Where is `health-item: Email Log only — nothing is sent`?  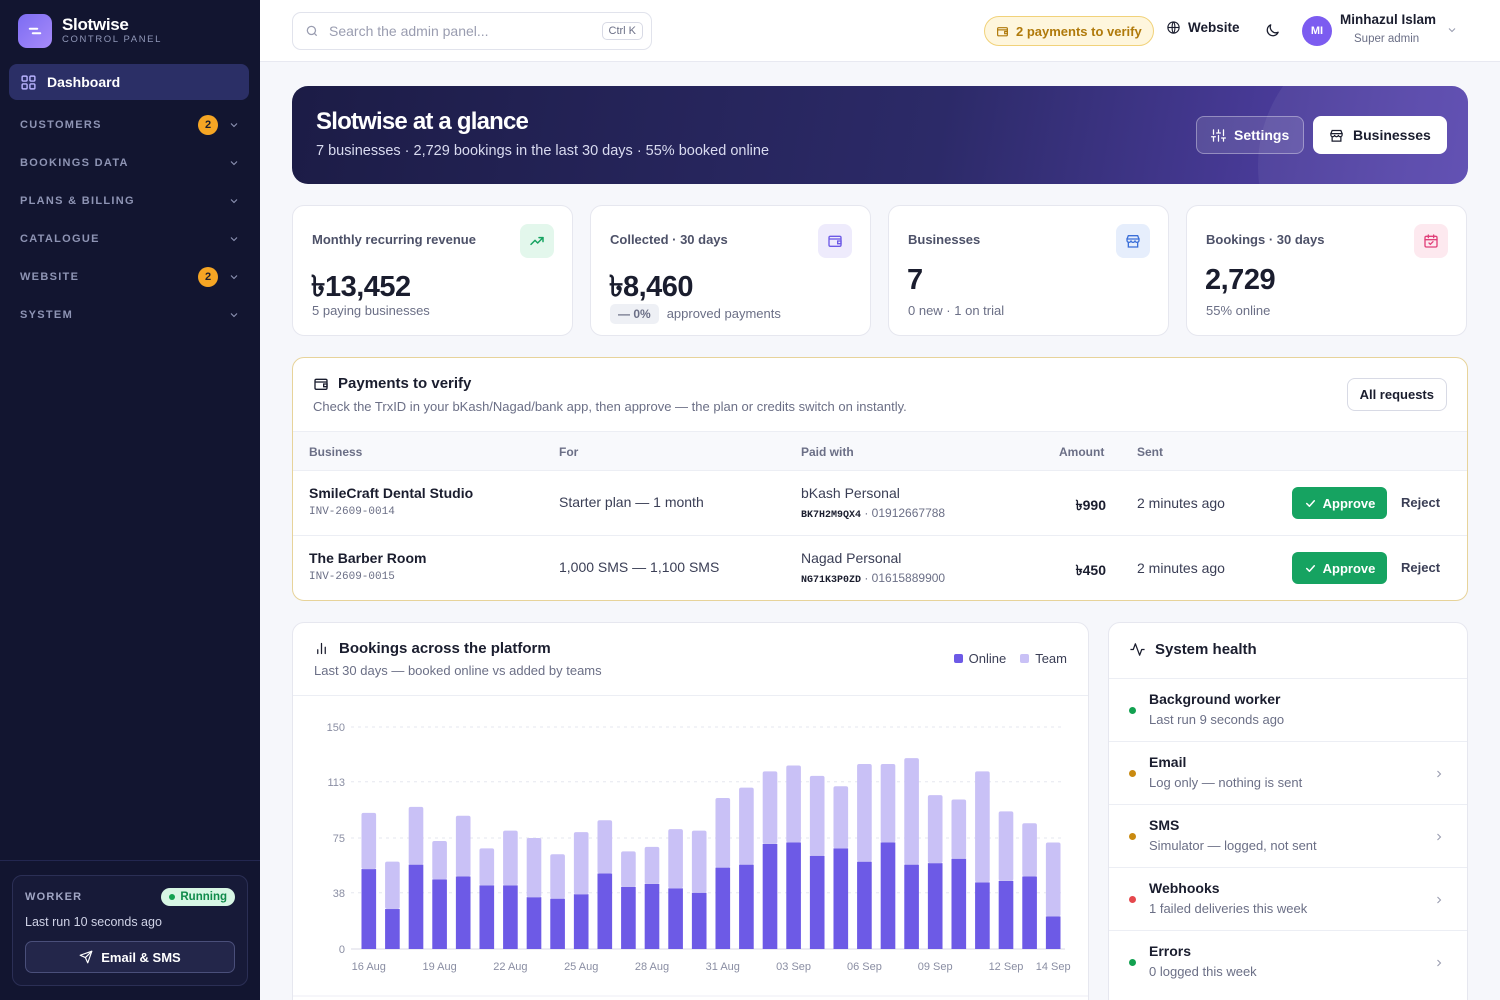
health-item: Email Log only — nothing is sent is located at coordinates (1288, 772).